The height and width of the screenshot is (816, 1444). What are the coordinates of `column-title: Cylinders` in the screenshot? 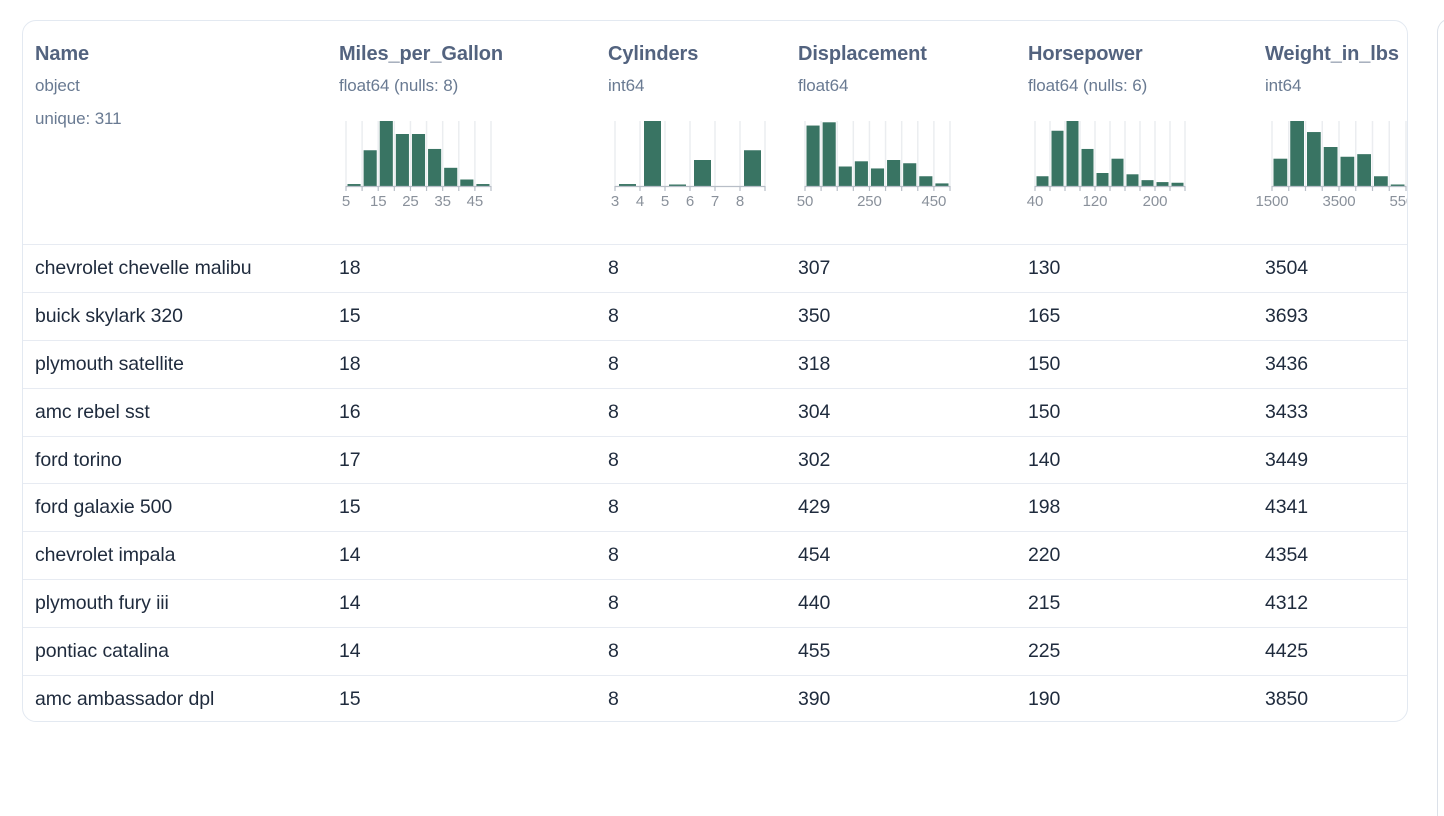 It's located at (653, 54).